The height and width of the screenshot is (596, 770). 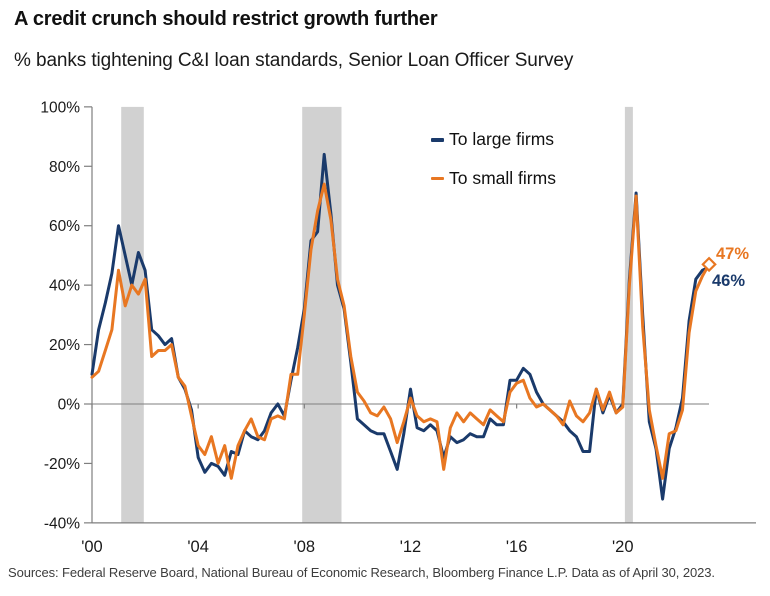 What do you see at coordinates (502, 177) in the screenshot?
I see `legend-label-small-firms: To small firms` at bounding box center [502, 177].